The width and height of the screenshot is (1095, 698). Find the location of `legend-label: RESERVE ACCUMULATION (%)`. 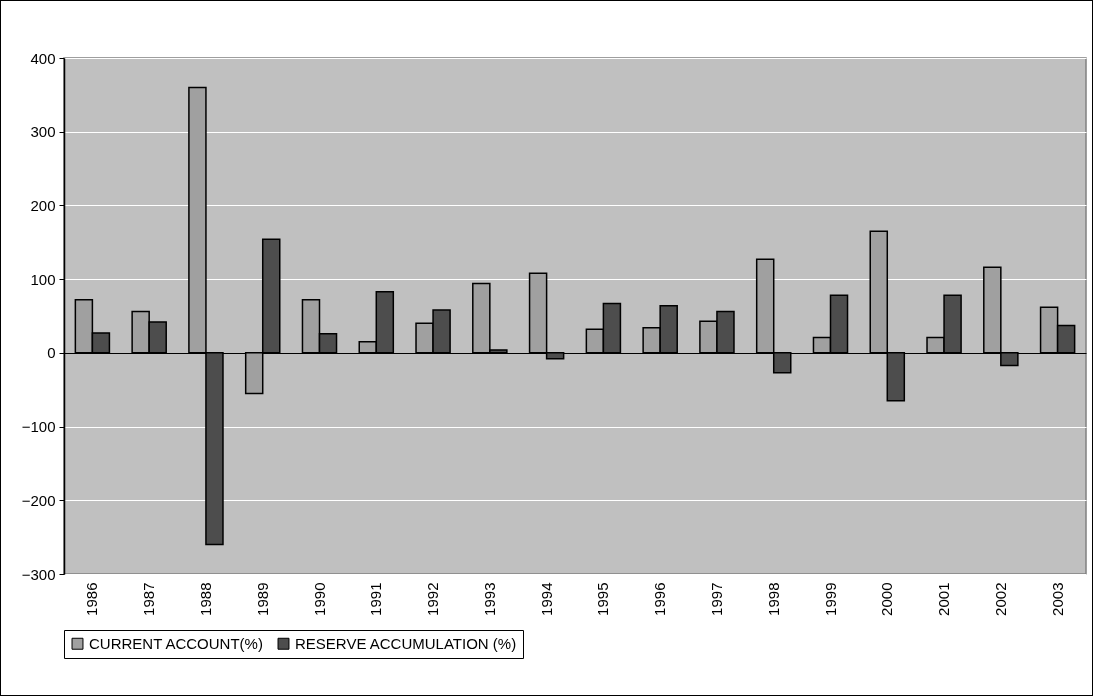

legend-label: RESERVE ACCUMULATION (%) is located at coordinates (406, 643).